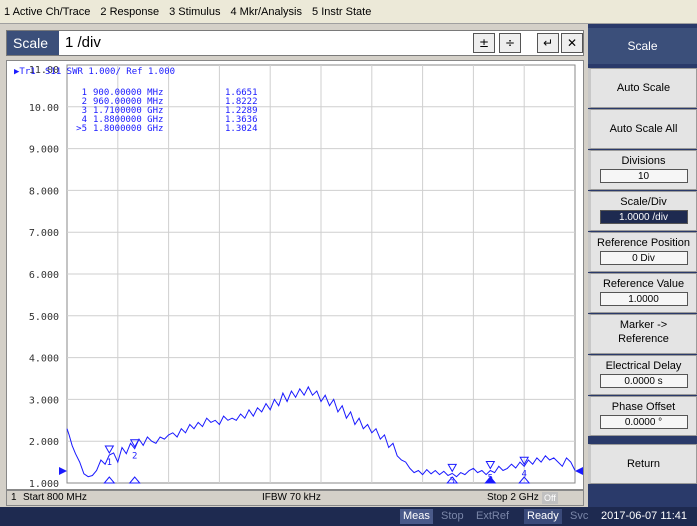 The height and width of the screenshot is (526, 697). What do you see at coordinates (47, 11) in the screenshot?
I see `menu-active-ch-trace: 1 Active Ch/Trace` at bounding box center [47, 11].